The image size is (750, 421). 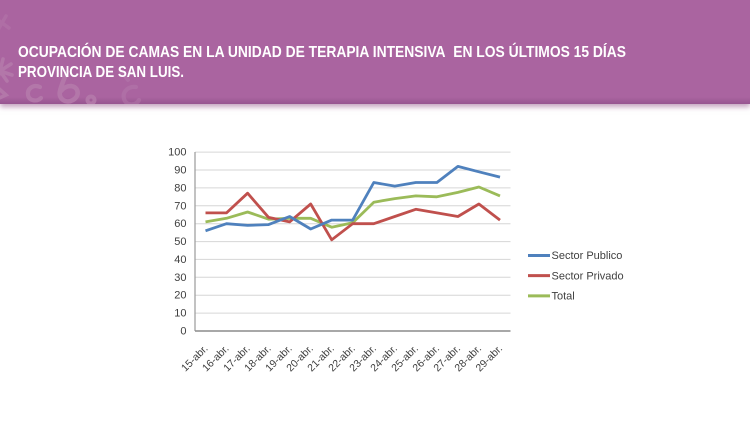 I want to click on svg-text: 0, so click(x=183, y=332).